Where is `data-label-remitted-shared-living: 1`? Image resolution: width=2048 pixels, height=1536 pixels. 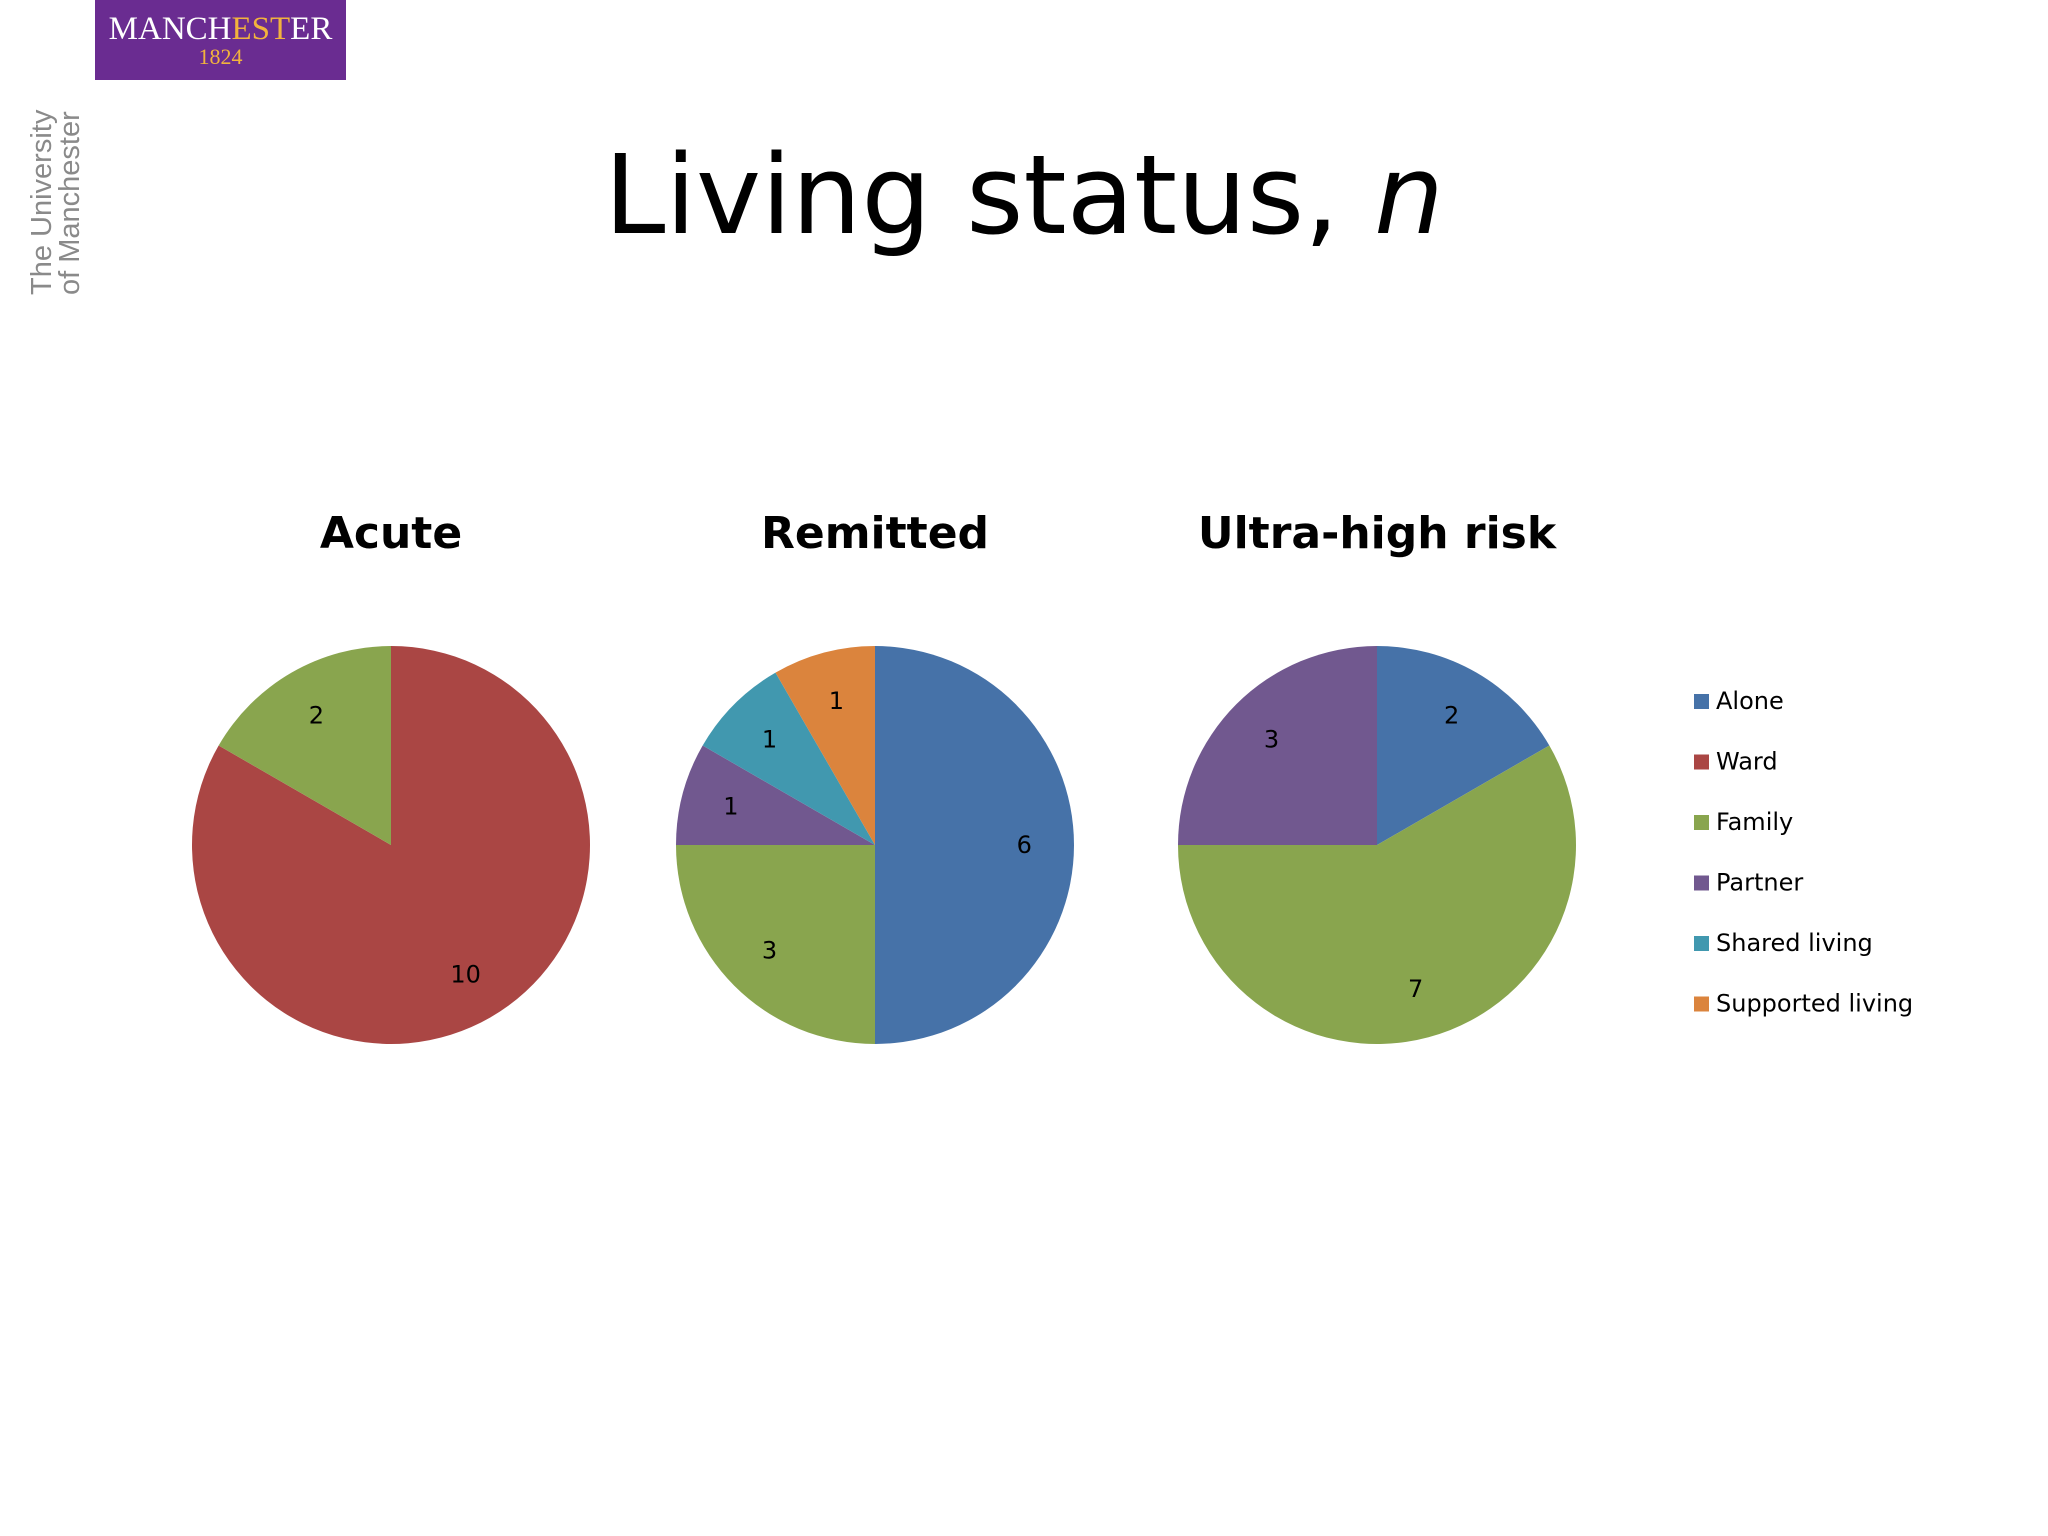 data-label-remitted-shared-living: 1 is located at coordinates (769, 739).